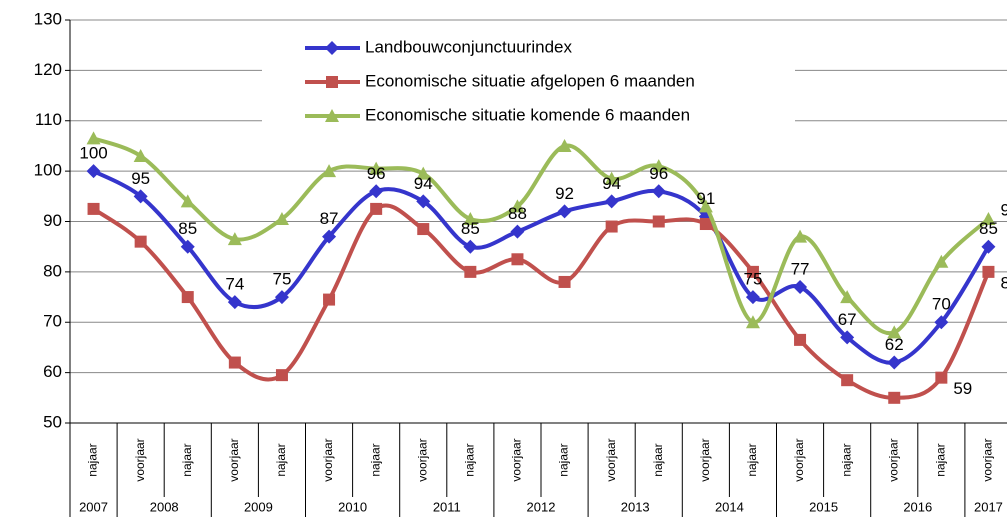 This screenshot has width=1007, height=517. I want to click on legend-label: Economische situatie afgelopen 6 maanden, so click(530, 80).